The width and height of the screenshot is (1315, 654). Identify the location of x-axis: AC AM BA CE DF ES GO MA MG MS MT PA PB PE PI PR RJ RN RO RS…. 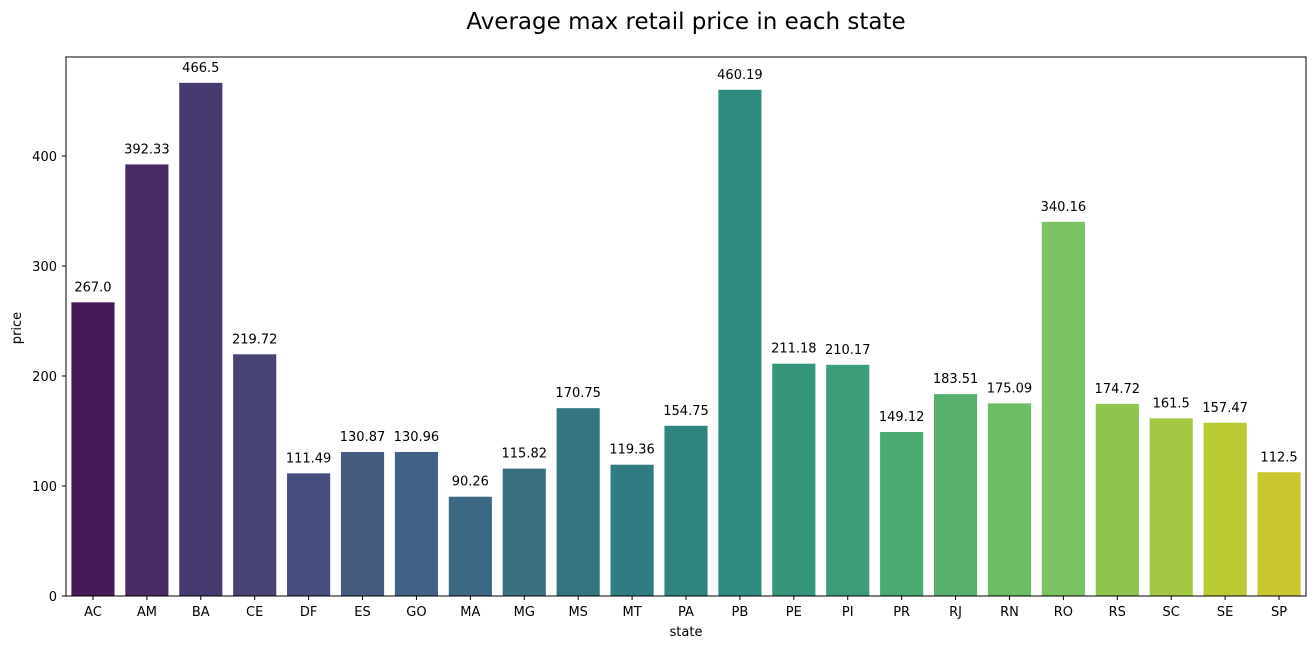
(685, 608).